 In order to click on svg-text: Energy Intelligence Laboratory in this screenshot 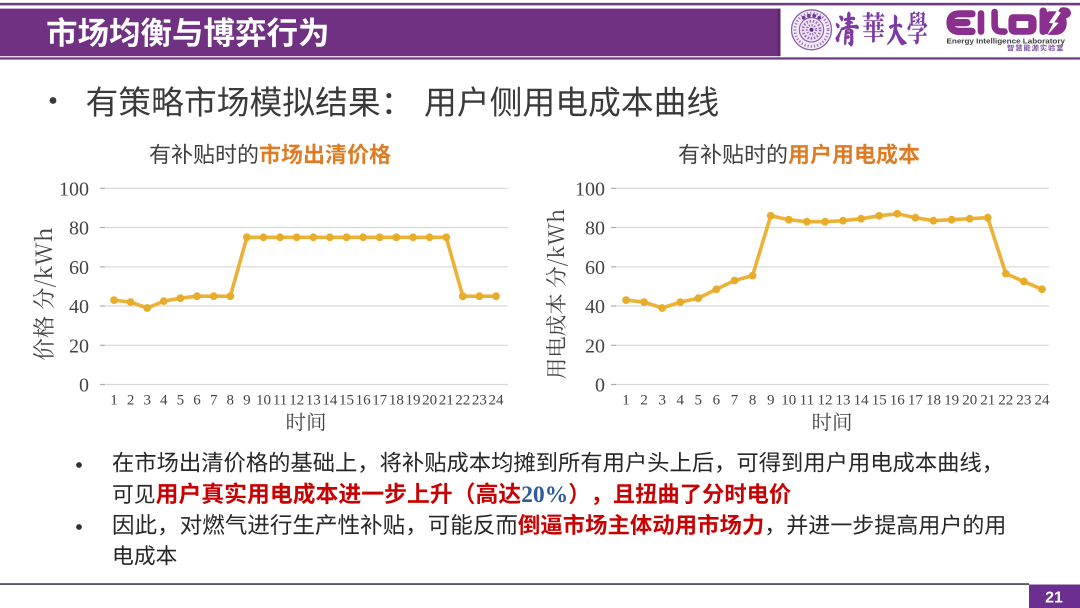, I will do `click(1006, 41)`.